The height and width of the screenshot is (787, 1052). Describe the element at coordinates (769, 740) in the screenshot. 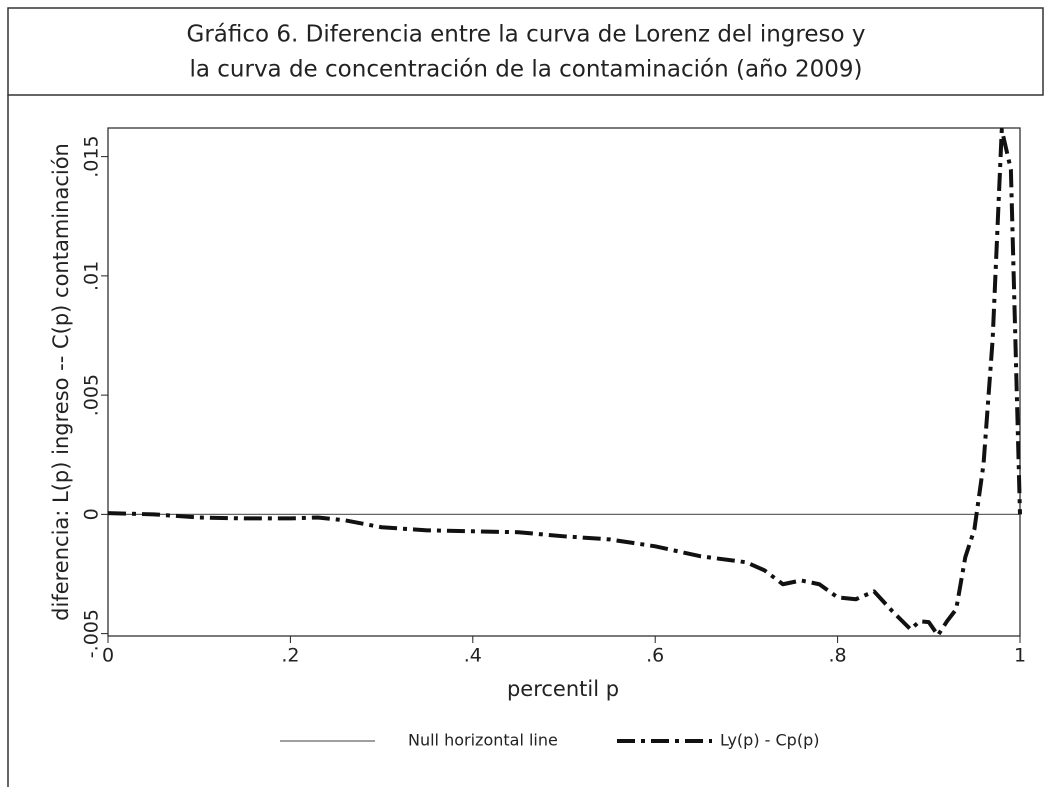

I see `legend-label: Ly(p) - Cp(p)` at that location.